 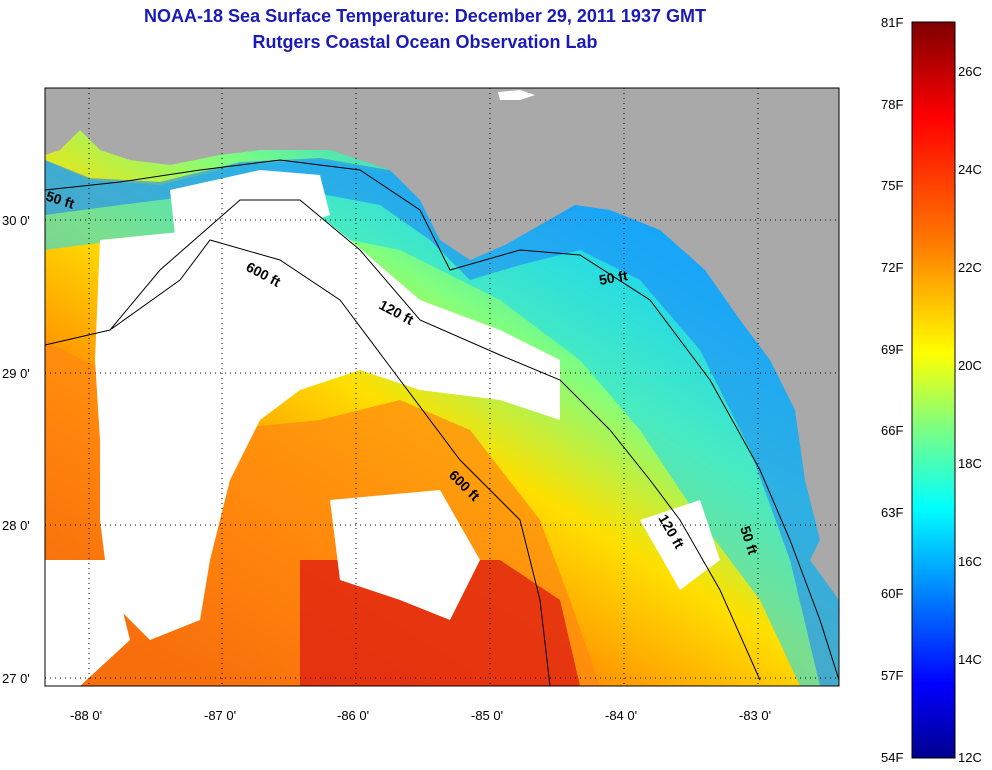 What do you see at coordinates (970, 561) in the screenshot?
I see `colorbar-label-c: 16C` at bounding box center [970, 561].